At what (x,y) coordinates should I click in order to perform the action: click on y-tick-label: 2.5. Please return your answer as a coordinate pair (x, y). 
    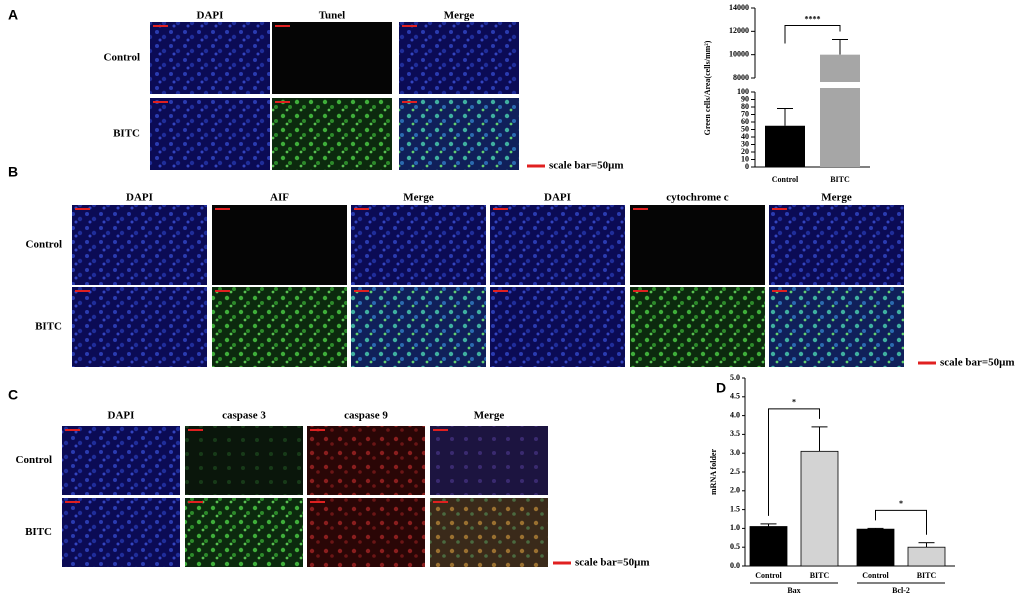
    Looking at the image, I should click on (735, 471).